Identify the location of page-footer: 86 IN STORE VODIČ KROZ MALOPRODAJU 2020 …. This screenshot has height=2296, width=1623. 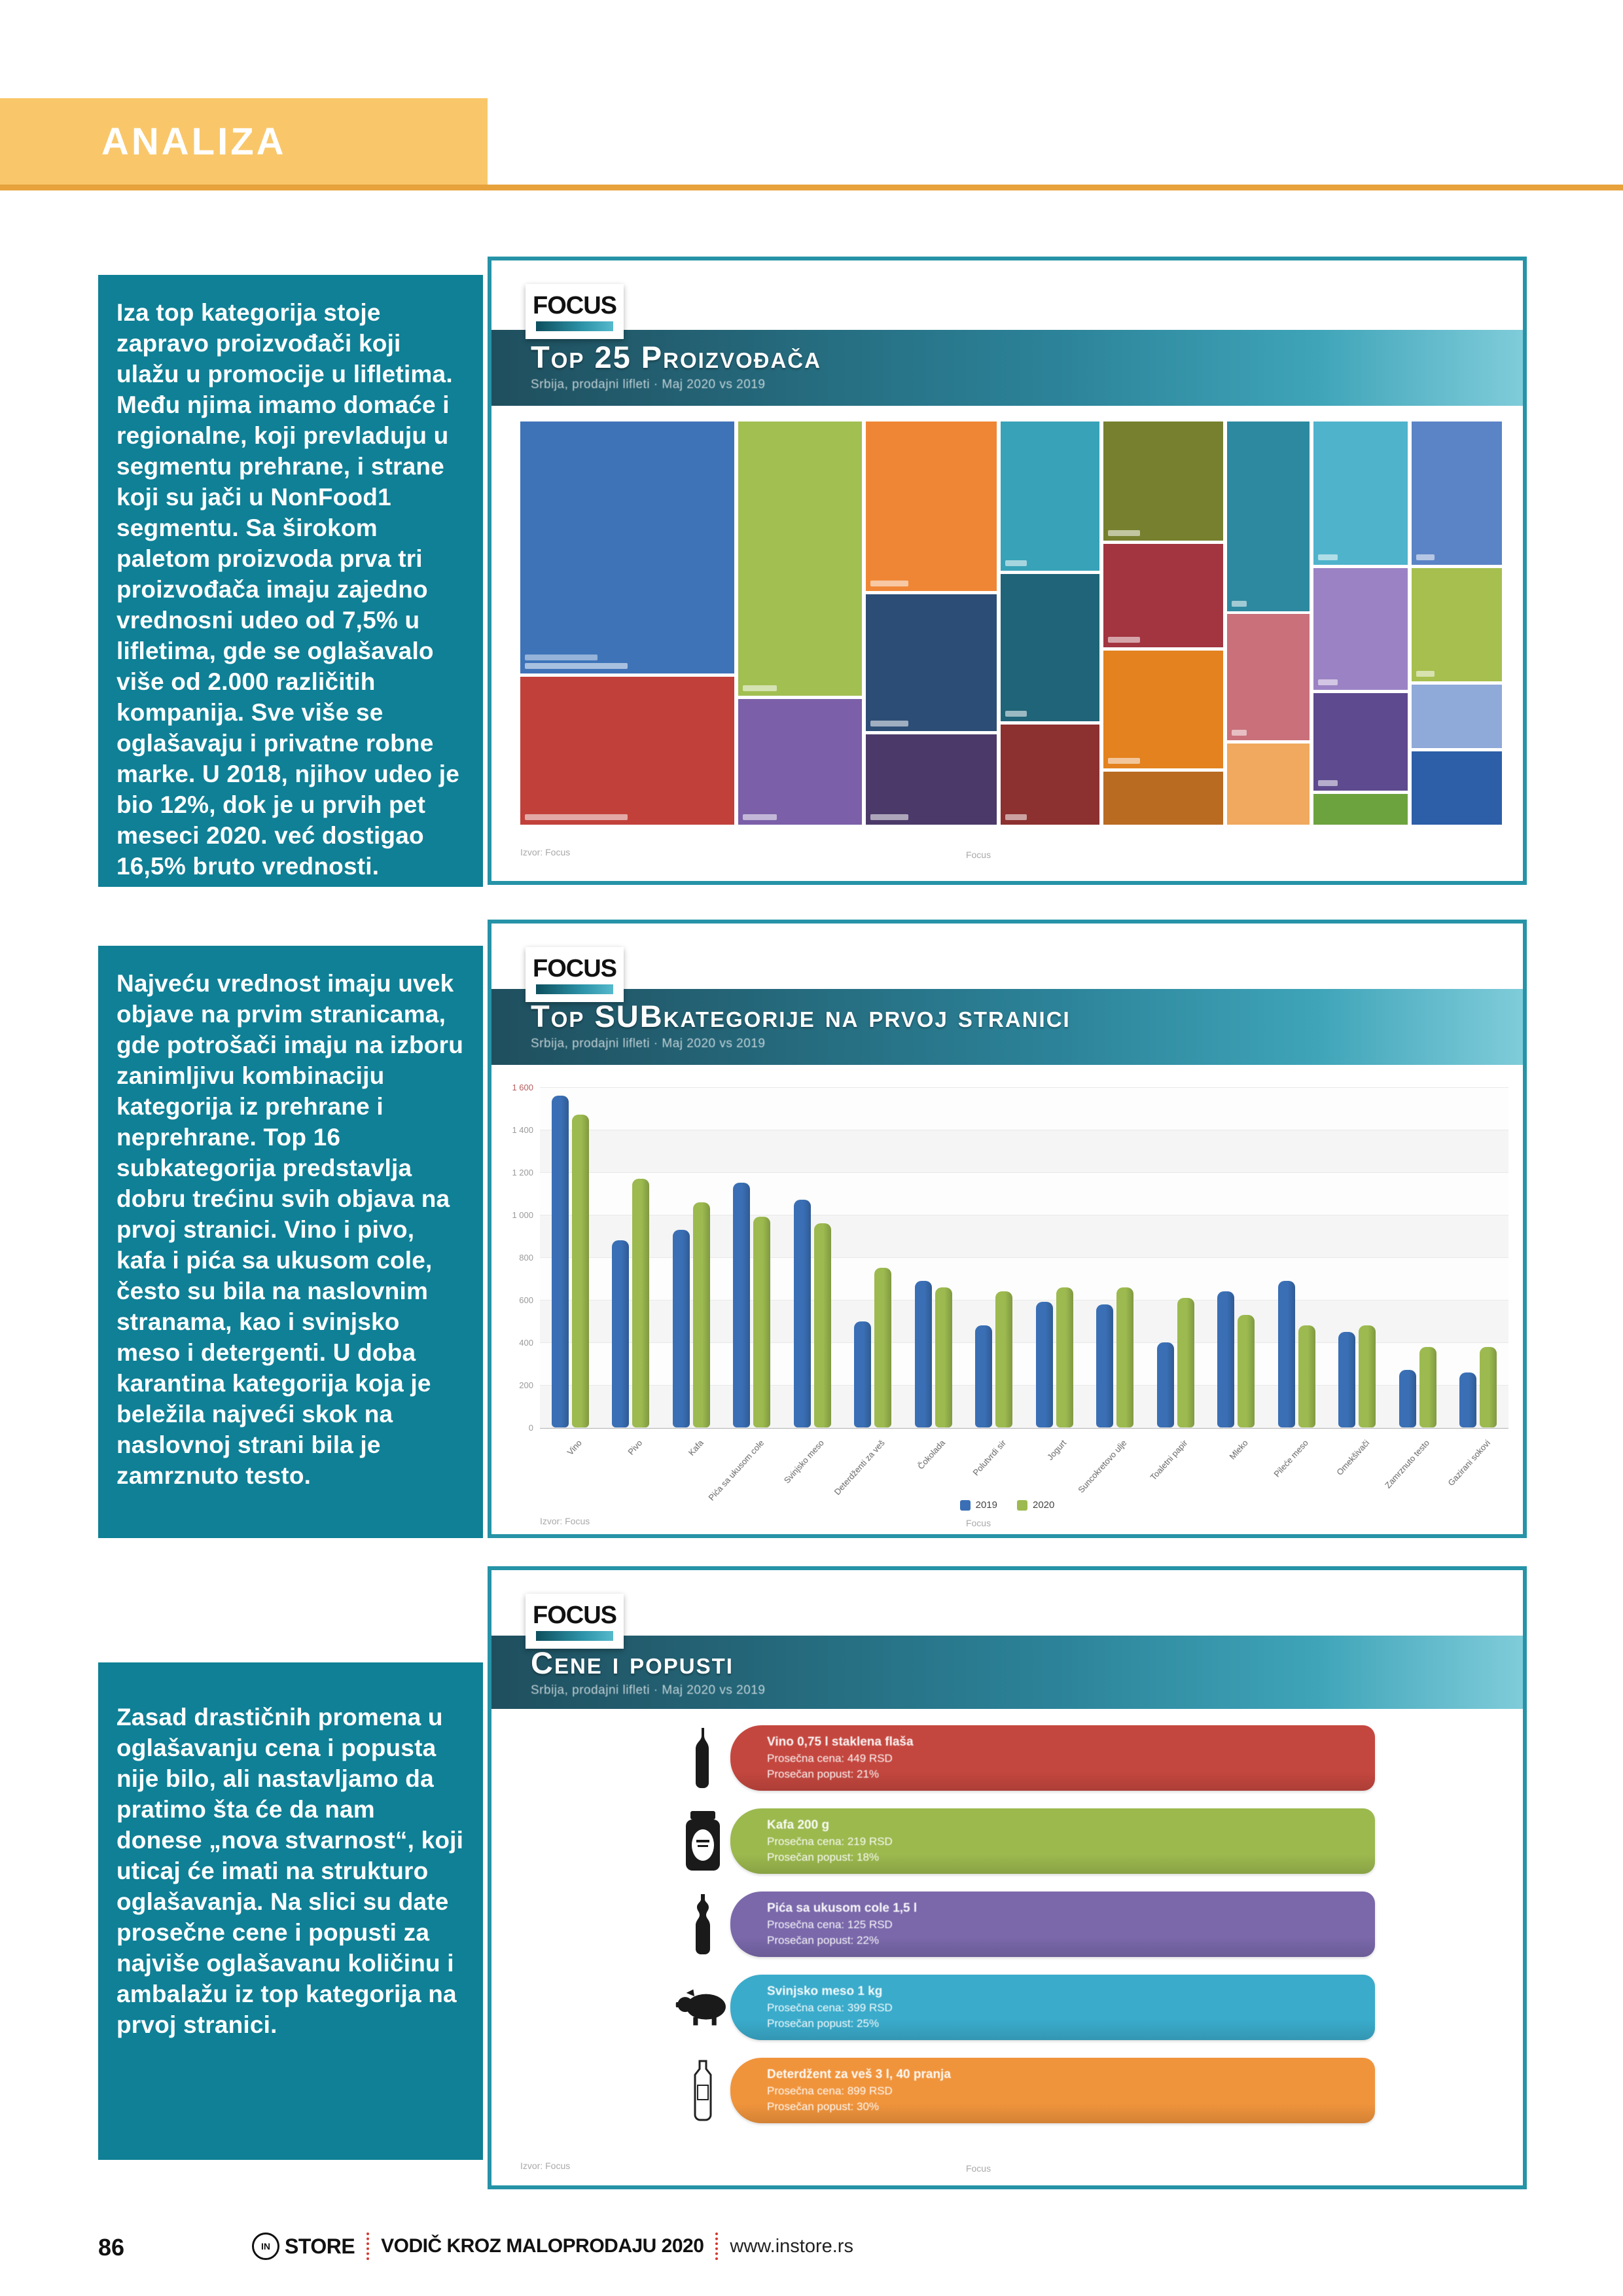
(811, 2248).